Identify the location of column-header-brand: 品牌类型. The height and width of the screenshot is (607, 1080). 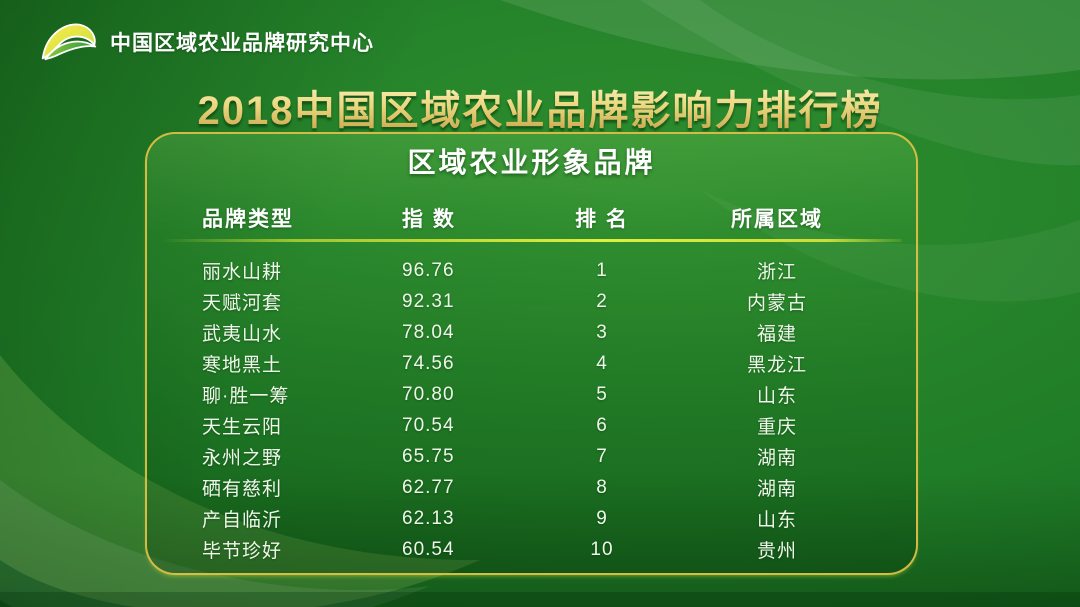
(248, 219).